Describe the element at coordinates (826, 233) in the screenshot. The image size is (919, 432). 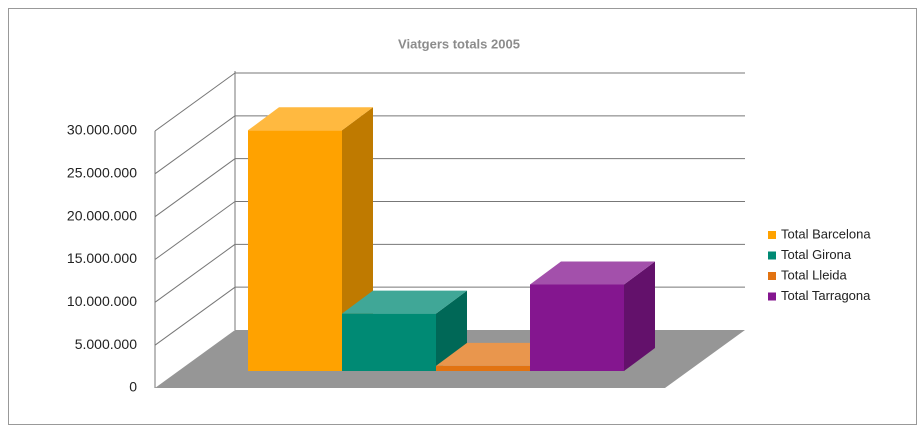
I see `legend-label: Total Barcelona` at that location.